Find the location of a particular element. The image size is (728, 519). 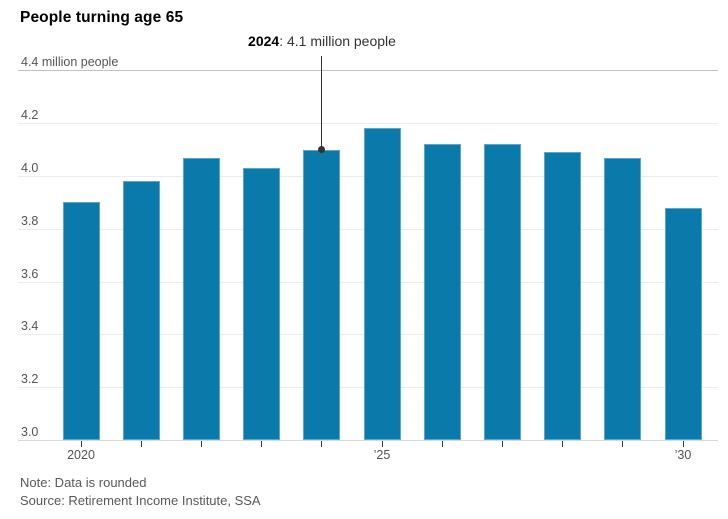

chart-title: People turning age 65 is located at coordinates (102, 17).